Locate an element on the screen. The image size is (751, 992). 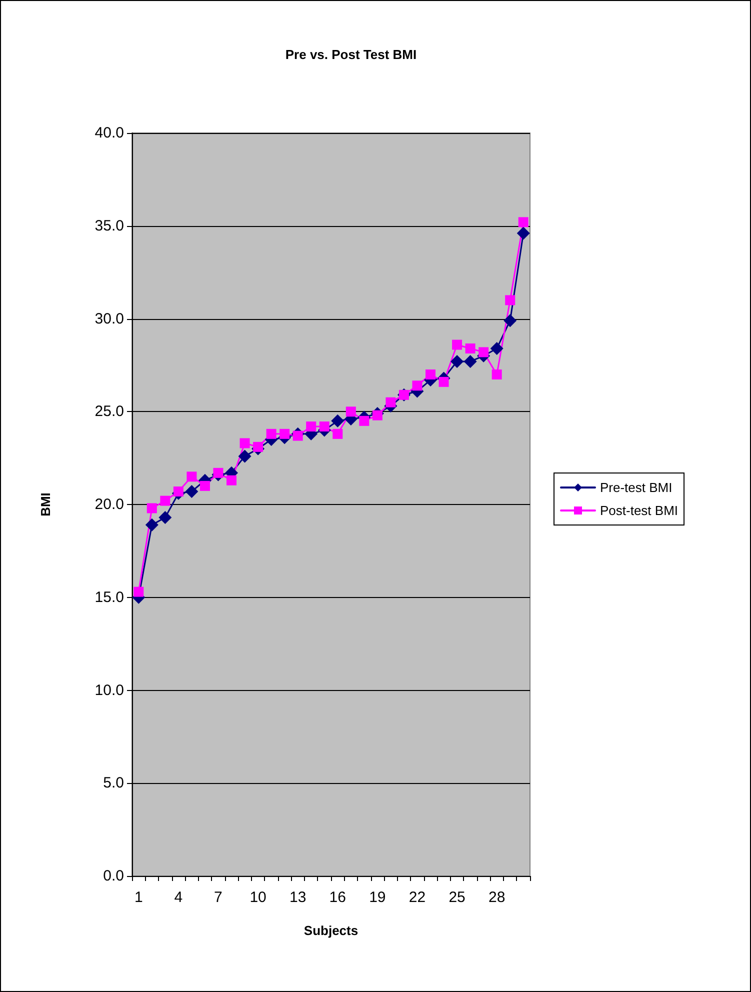
y-tick-label: 30.0 is located at coordinates (109, 319).